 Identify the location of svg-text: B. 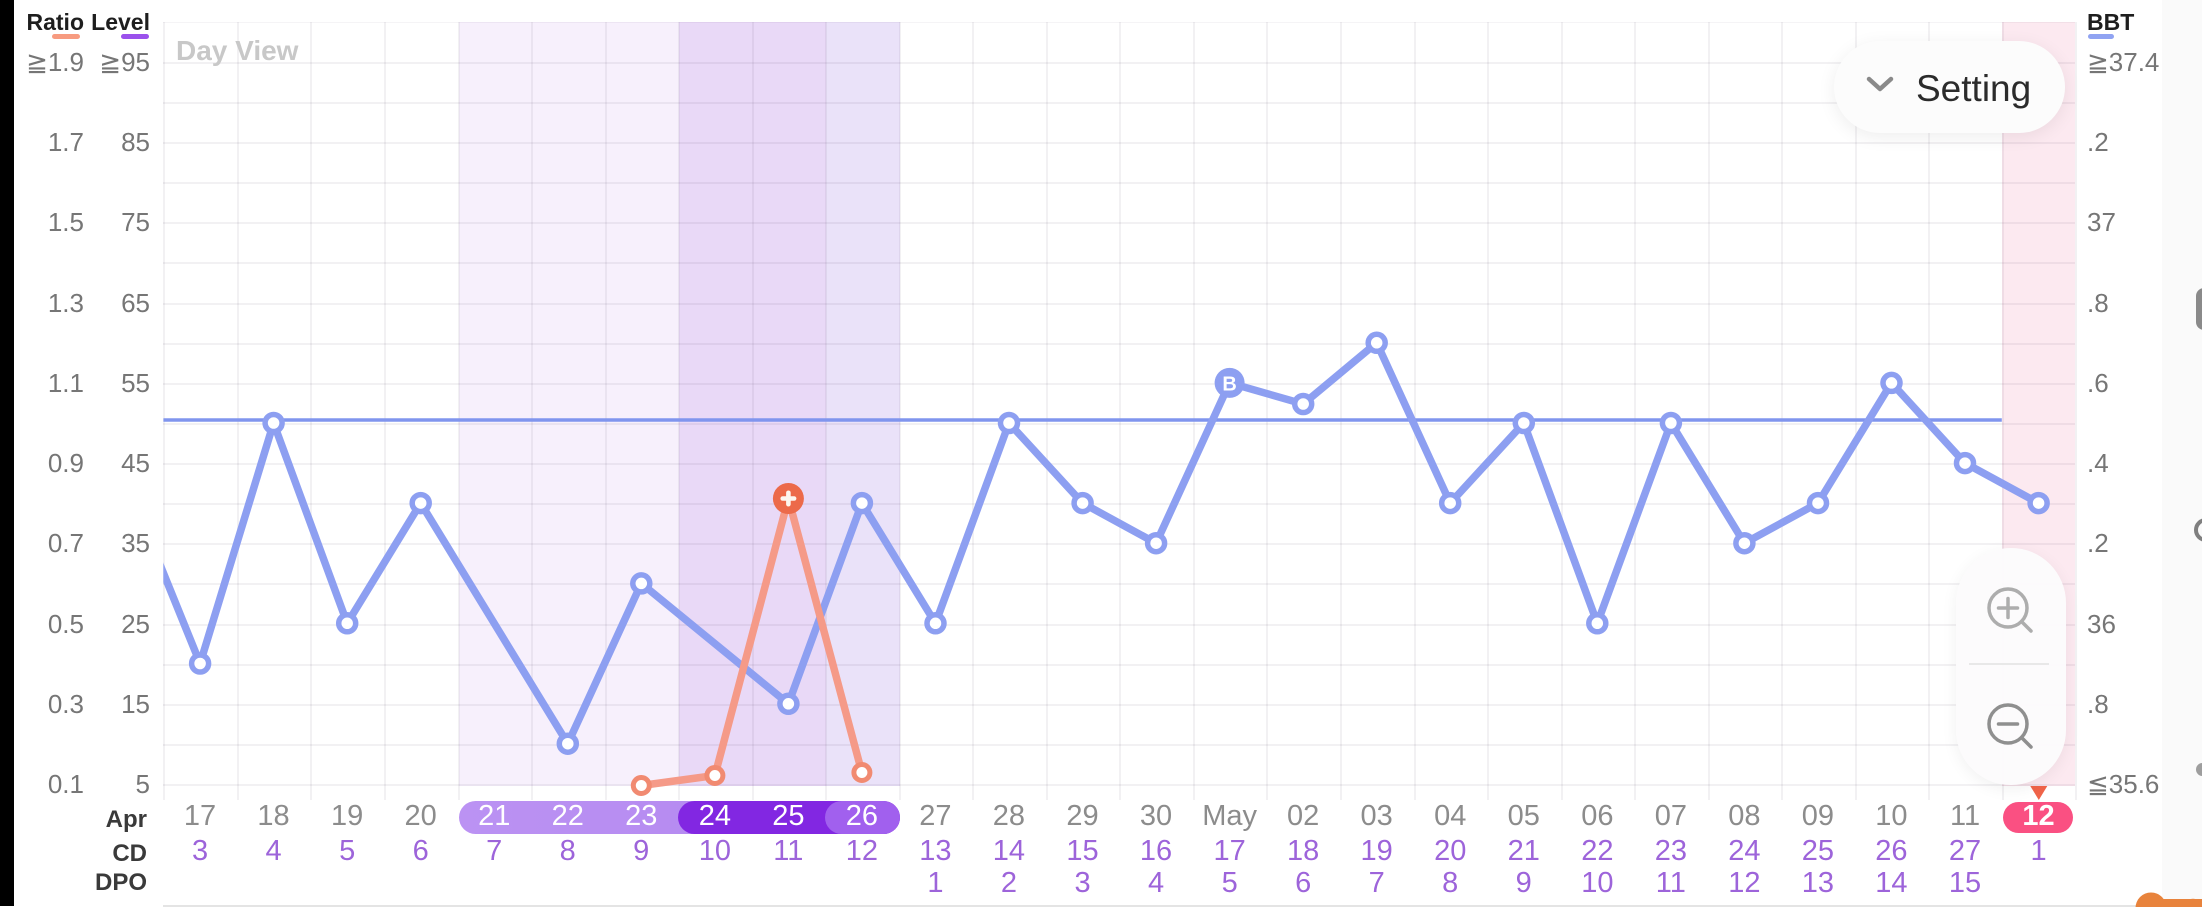
(1229, 384).